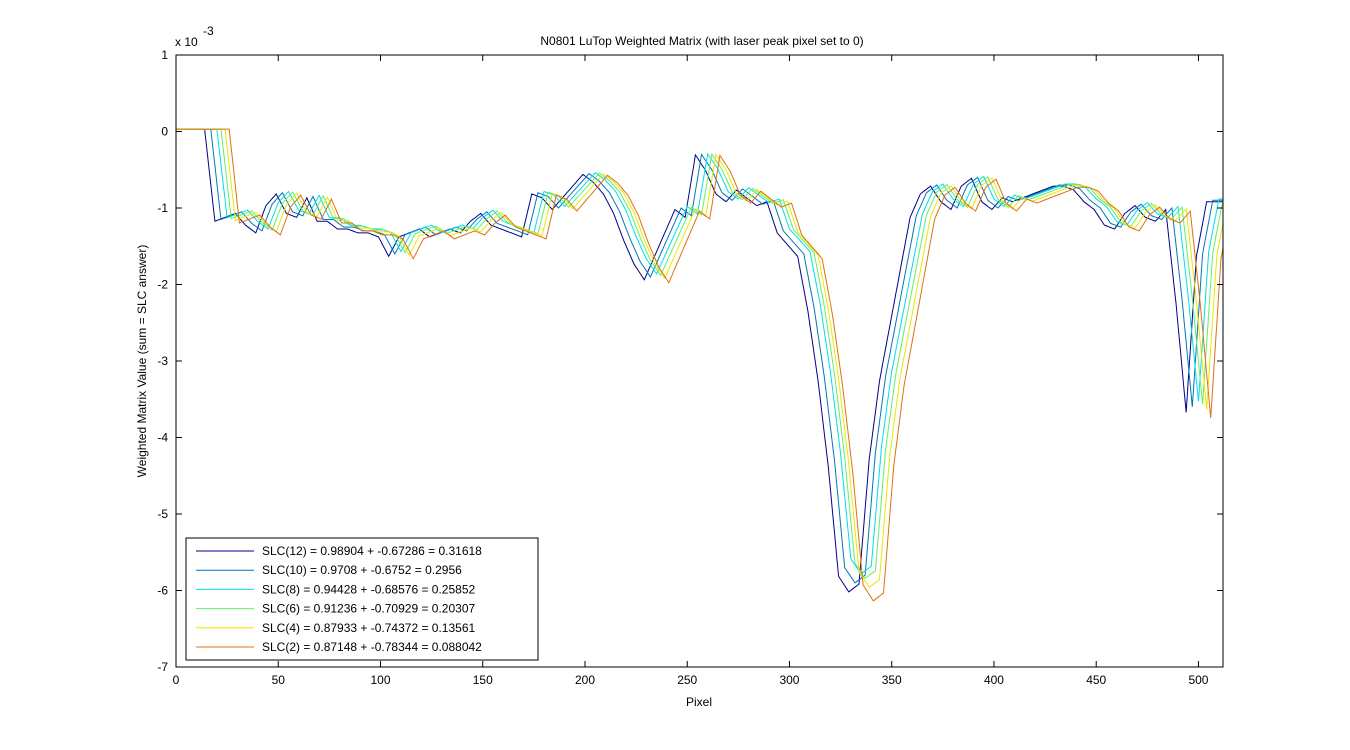 This screenshot has height=750, width=1350. What do you see at coordinates (372, 551) in the screenshot?
I see `legend-entry-0: SLC(12) = 0.98904 + -0.67286 = 0.31618` at bounding box center [372, 551].